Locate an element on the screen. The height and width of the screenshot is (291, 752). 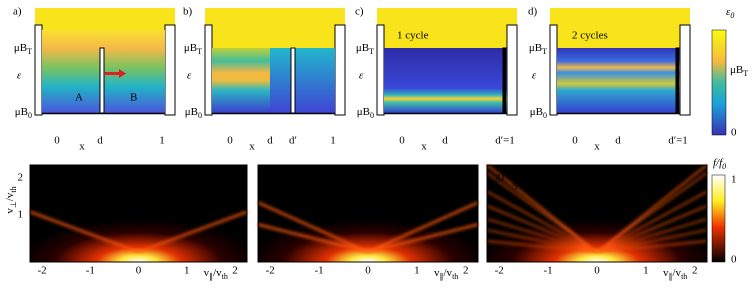
text-part: v is located at coordinates (207, 273).